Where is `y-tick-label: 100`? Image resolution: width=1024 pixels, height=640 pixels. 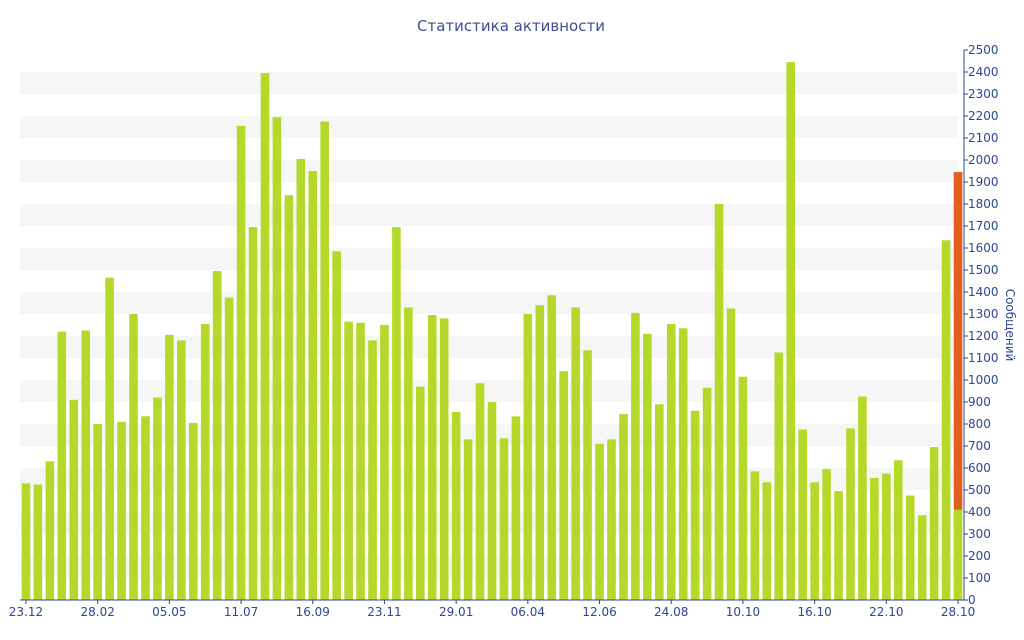
y-tick-label: 100 is located at coordinates (979, 578).